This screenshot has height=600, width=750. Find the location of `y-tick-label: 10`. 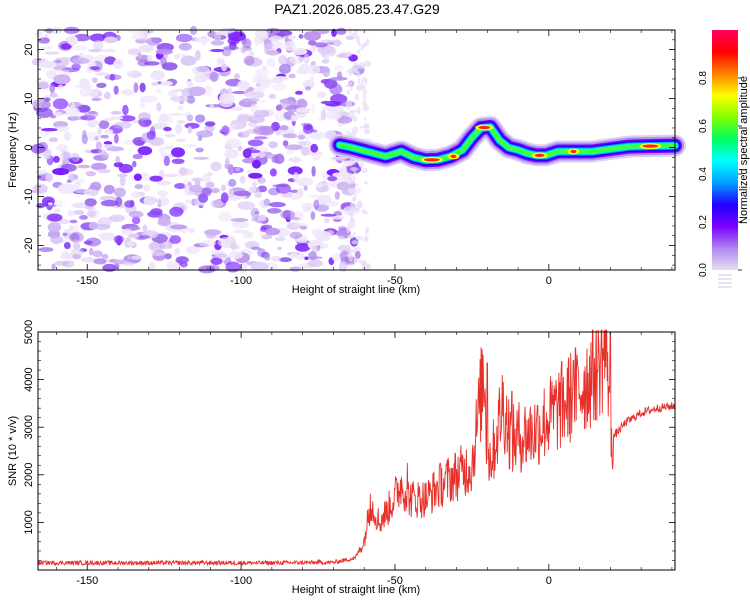

y-tick-label: 10 is located at coordinates (29, 98).